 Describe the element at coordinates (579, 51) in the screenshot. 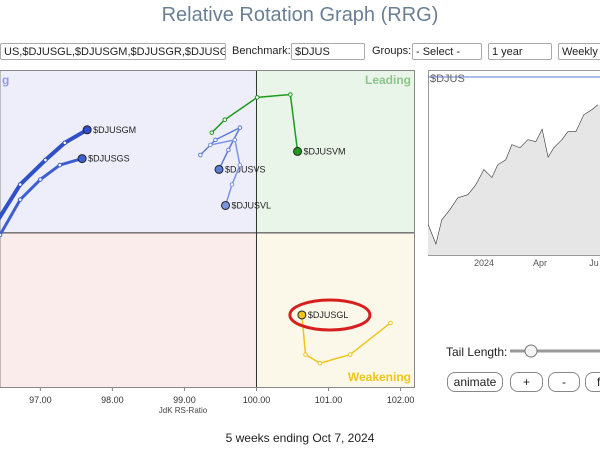

I see `frequency-select: Weekly` at that location.